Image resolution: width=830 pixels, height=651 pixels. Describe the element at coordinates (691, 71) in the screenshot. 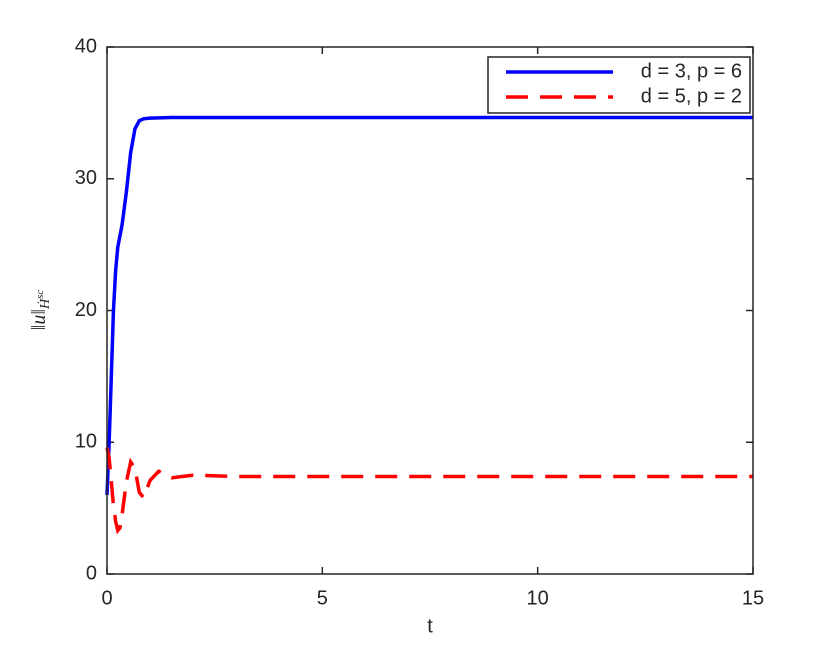

I see `legend-label: d = 3, p = 6` at that location.